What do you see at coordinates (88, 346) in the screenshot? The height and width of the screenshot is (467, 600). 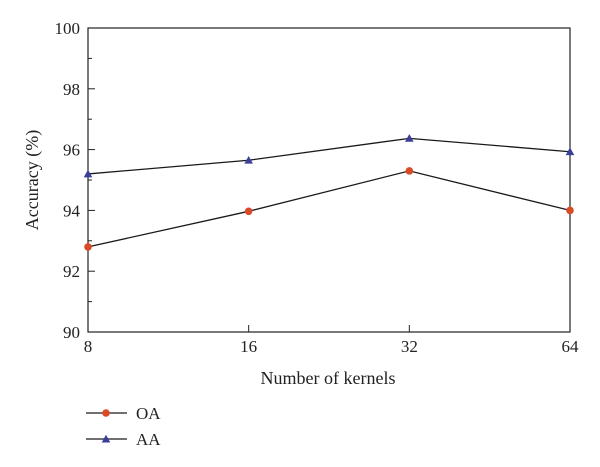 I see `x-tick-label: 8` at bounding box center [88, 346].